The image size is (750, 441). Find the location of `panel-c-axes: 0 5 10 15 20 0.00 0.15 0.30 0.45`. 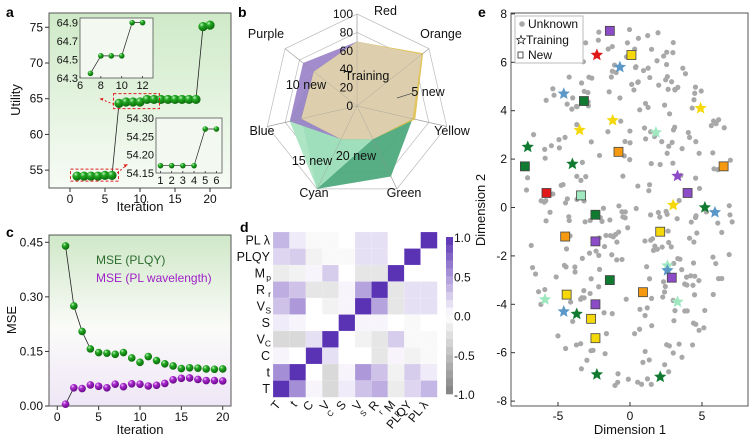

panel-c-axes: 0 5 10 15 20 0.00 0.15 0.30 0.45 is located at coordinates (125, 329).